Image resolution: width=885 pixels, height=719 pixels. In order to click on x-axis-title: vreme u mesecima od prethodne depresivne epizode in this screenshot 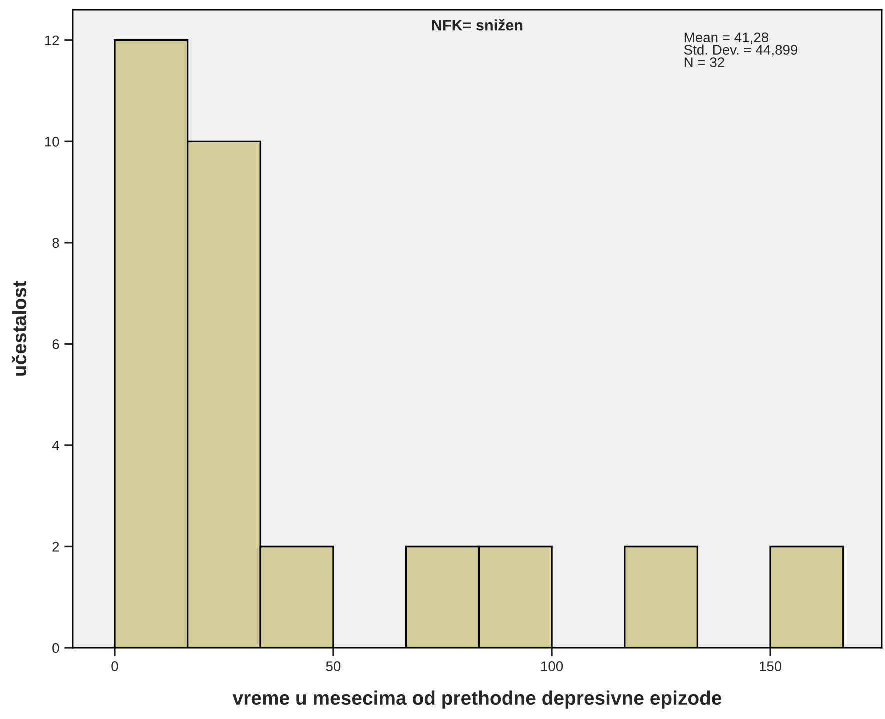, I will do `click(477, 699)`.